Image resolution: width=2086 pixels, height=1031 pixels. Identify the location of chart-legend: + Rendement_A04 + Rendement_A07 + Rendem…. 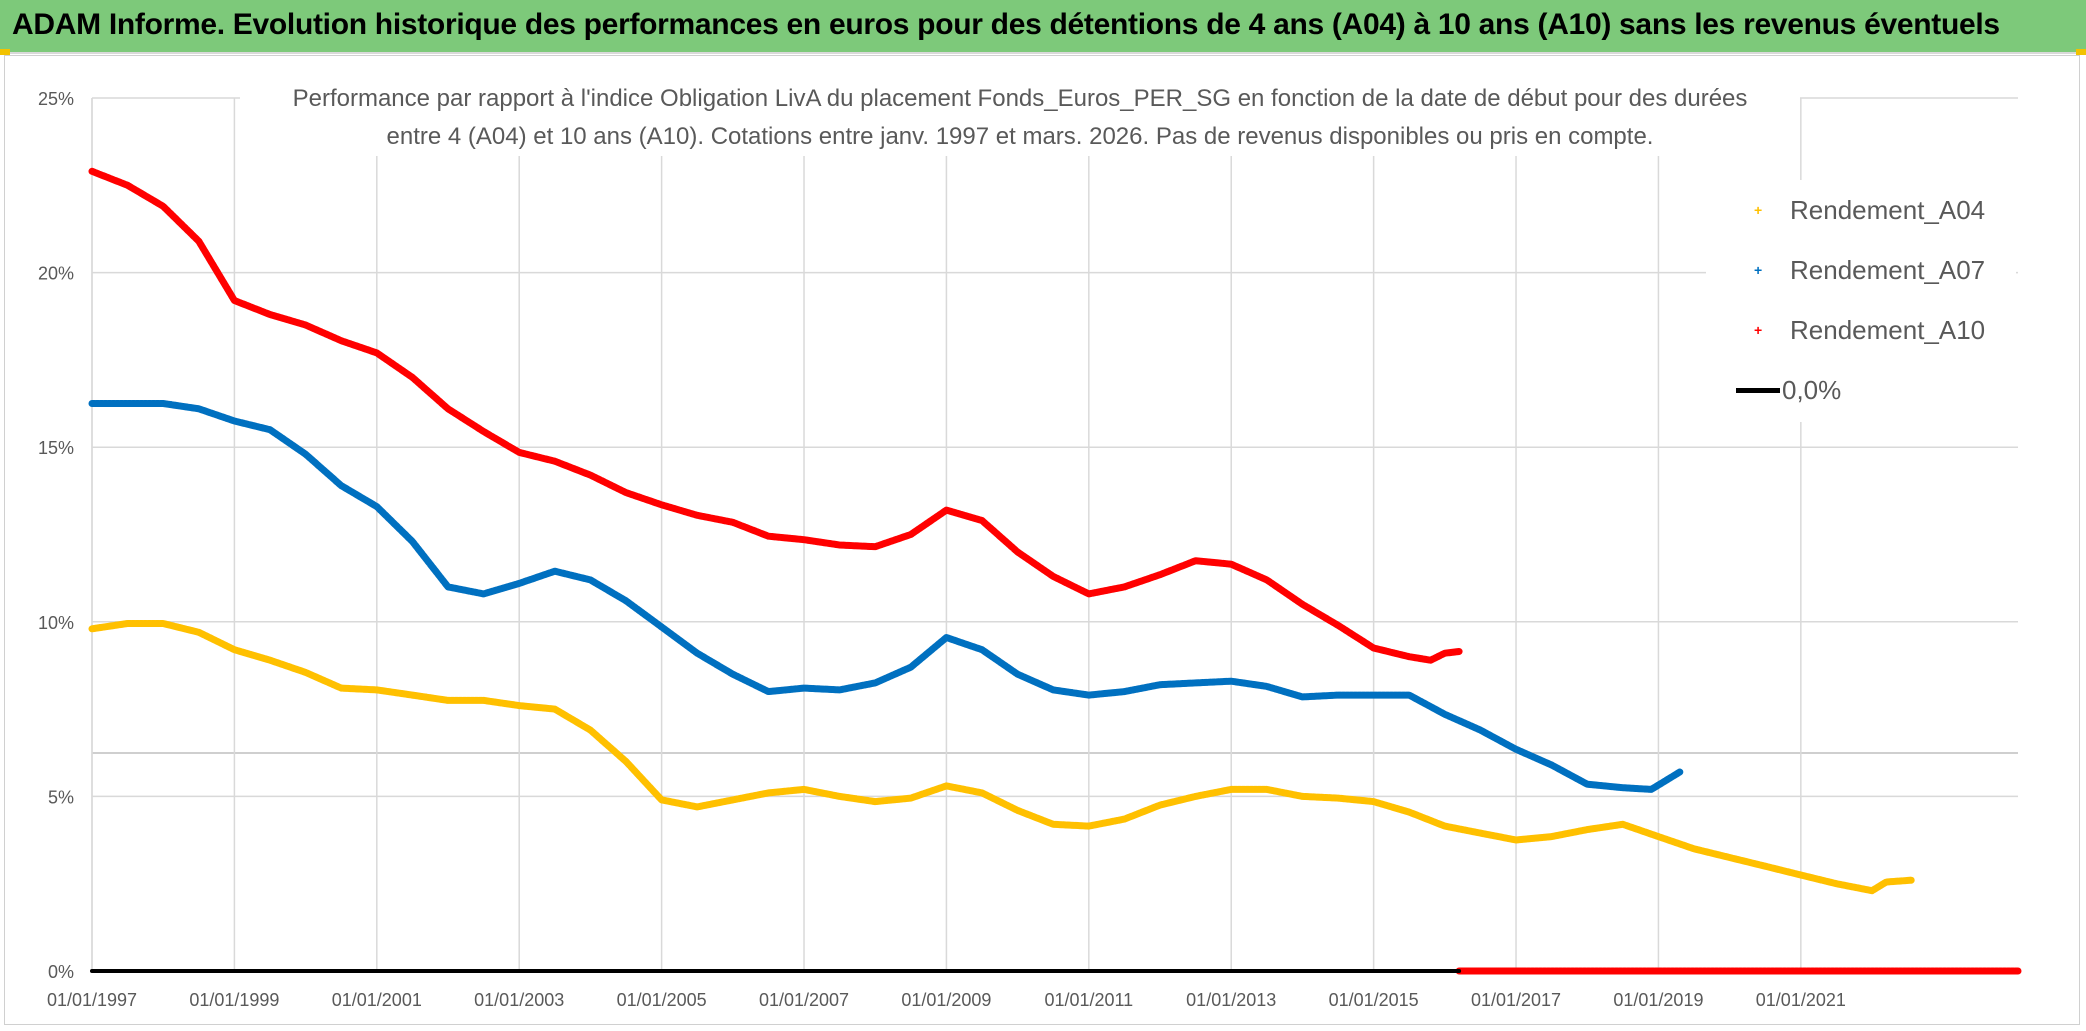
(1861, 301).